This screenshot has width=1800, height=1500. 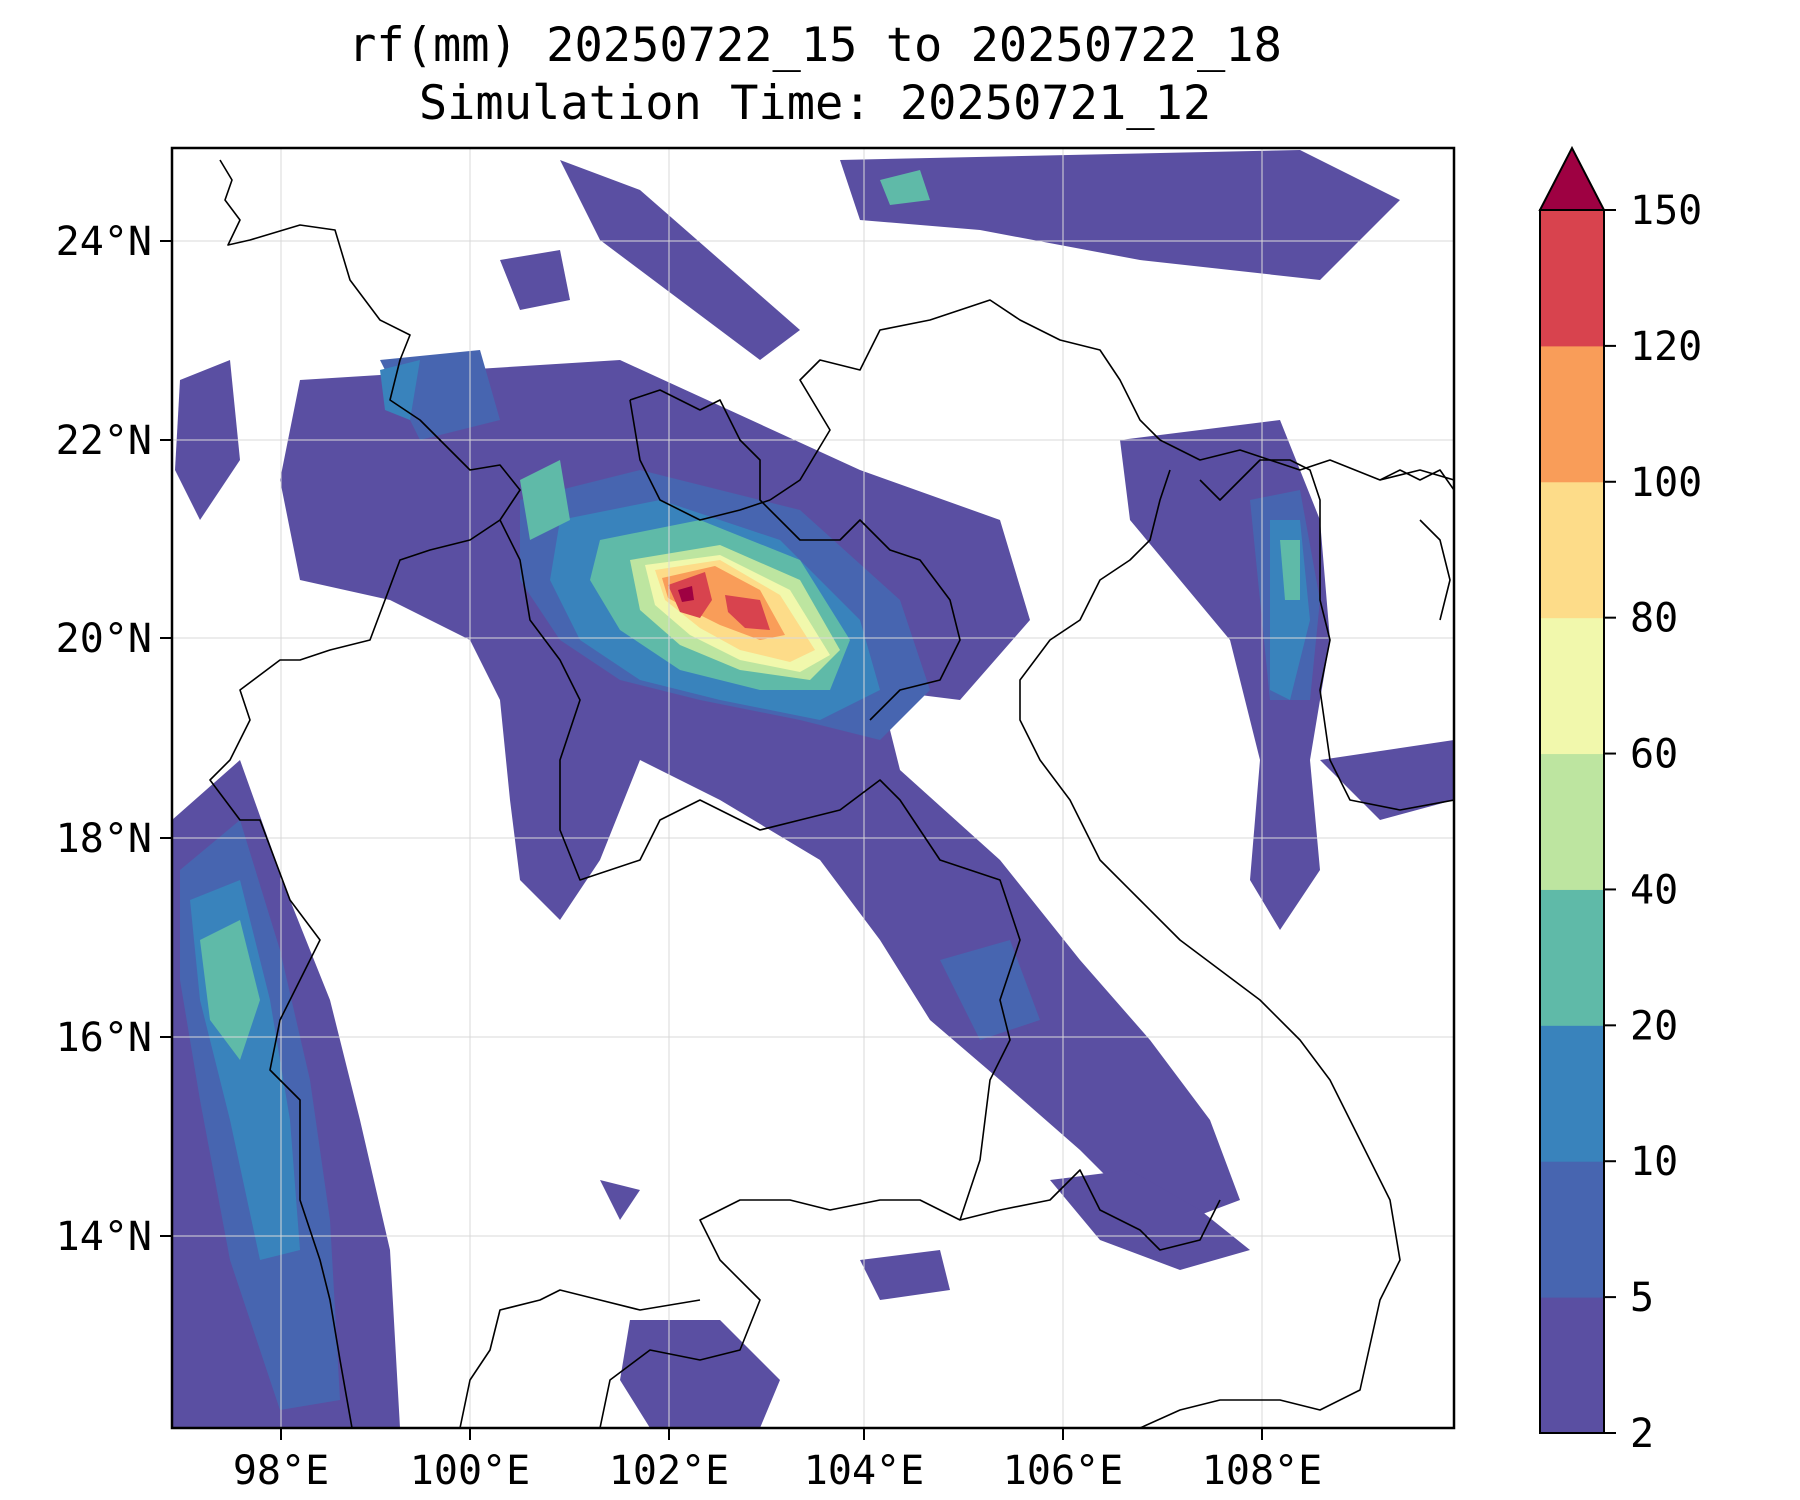 What do you see at coordinates (1642, 1298) in the screenshot?
I see `colorbar-tick-label: 5` at bounding box center [1642, 1298].